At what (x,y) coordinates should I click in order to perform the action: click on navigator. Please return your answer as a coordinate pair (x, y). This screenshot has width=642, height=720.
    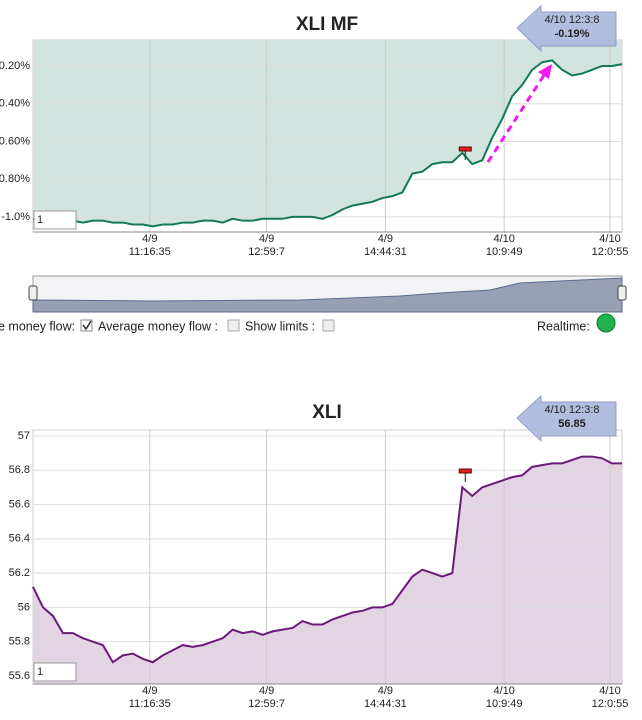
    Looking at the image, I should click on (327, 294).